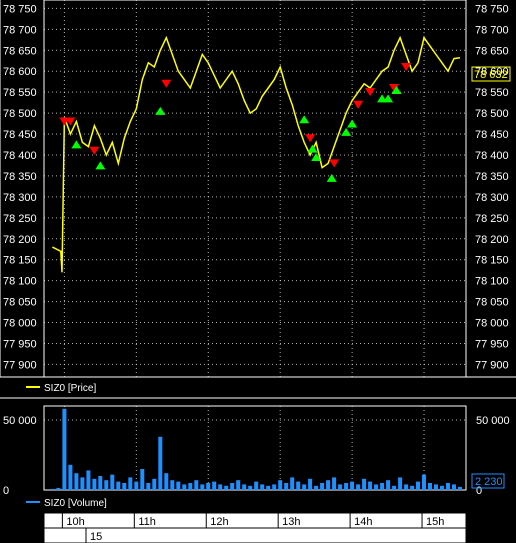 Image resolution: width=516 pixels, height=543 pixels. I want to click on price-y-tick-label-right: 78 500, so click(492, 114).